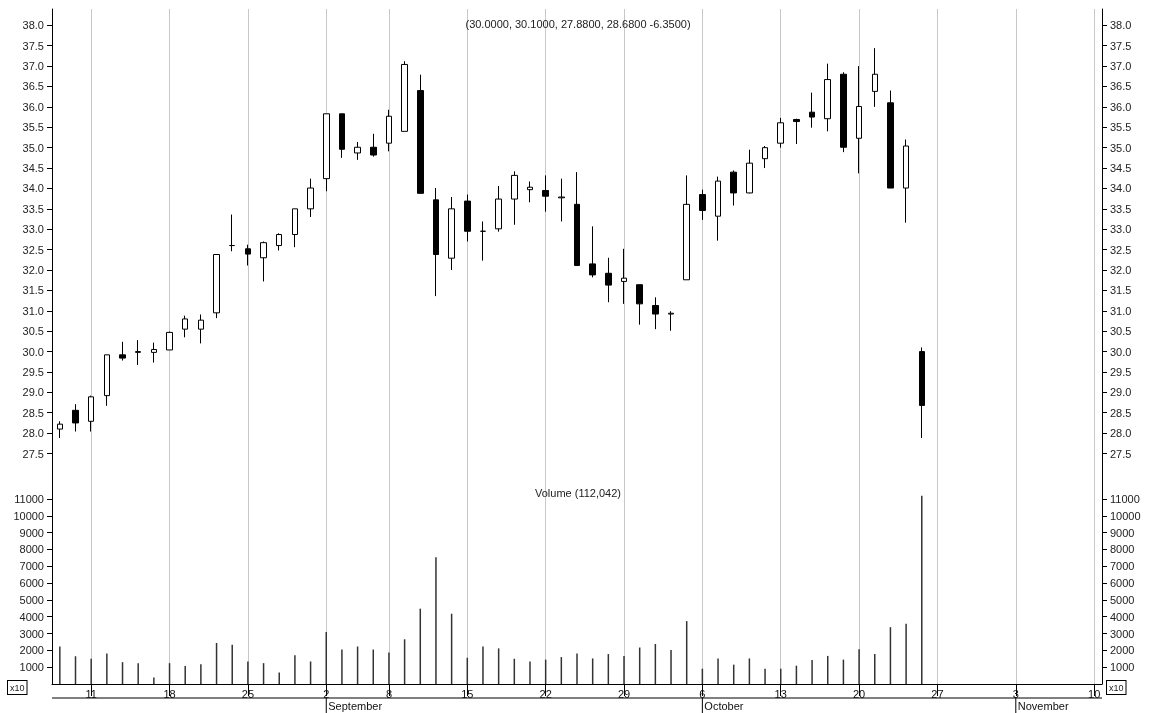 This screenshot has height=713, width=1156. Describe the element at coordinates (31, 532) in the screenshot. I see `y-tick-label: 9000` at that location.